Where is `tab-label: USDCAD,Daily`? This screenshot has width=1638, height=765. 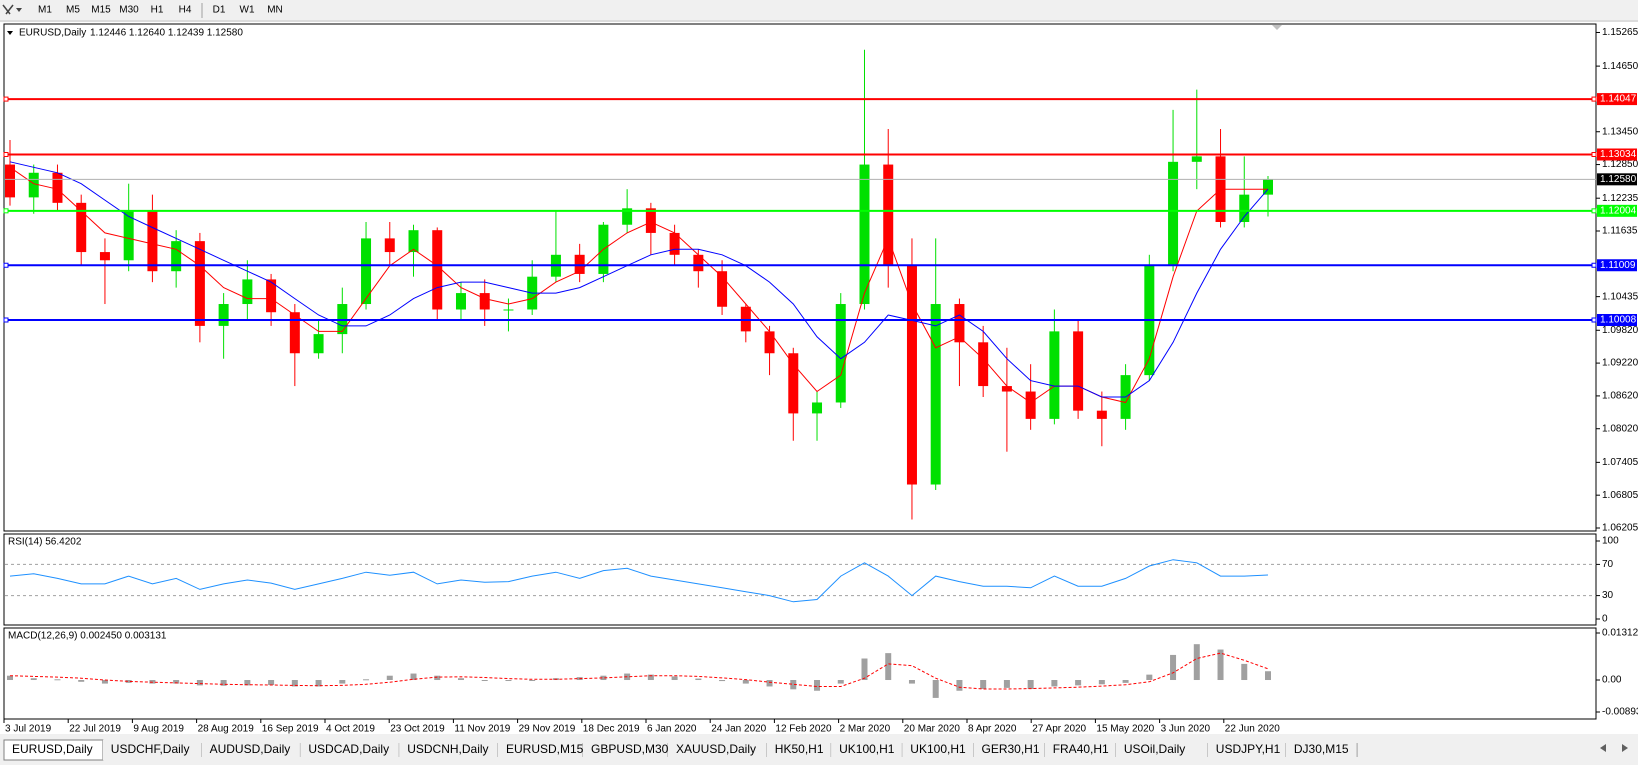
tab-label: USDCAD,Daily is located at coordinates (348, 749).